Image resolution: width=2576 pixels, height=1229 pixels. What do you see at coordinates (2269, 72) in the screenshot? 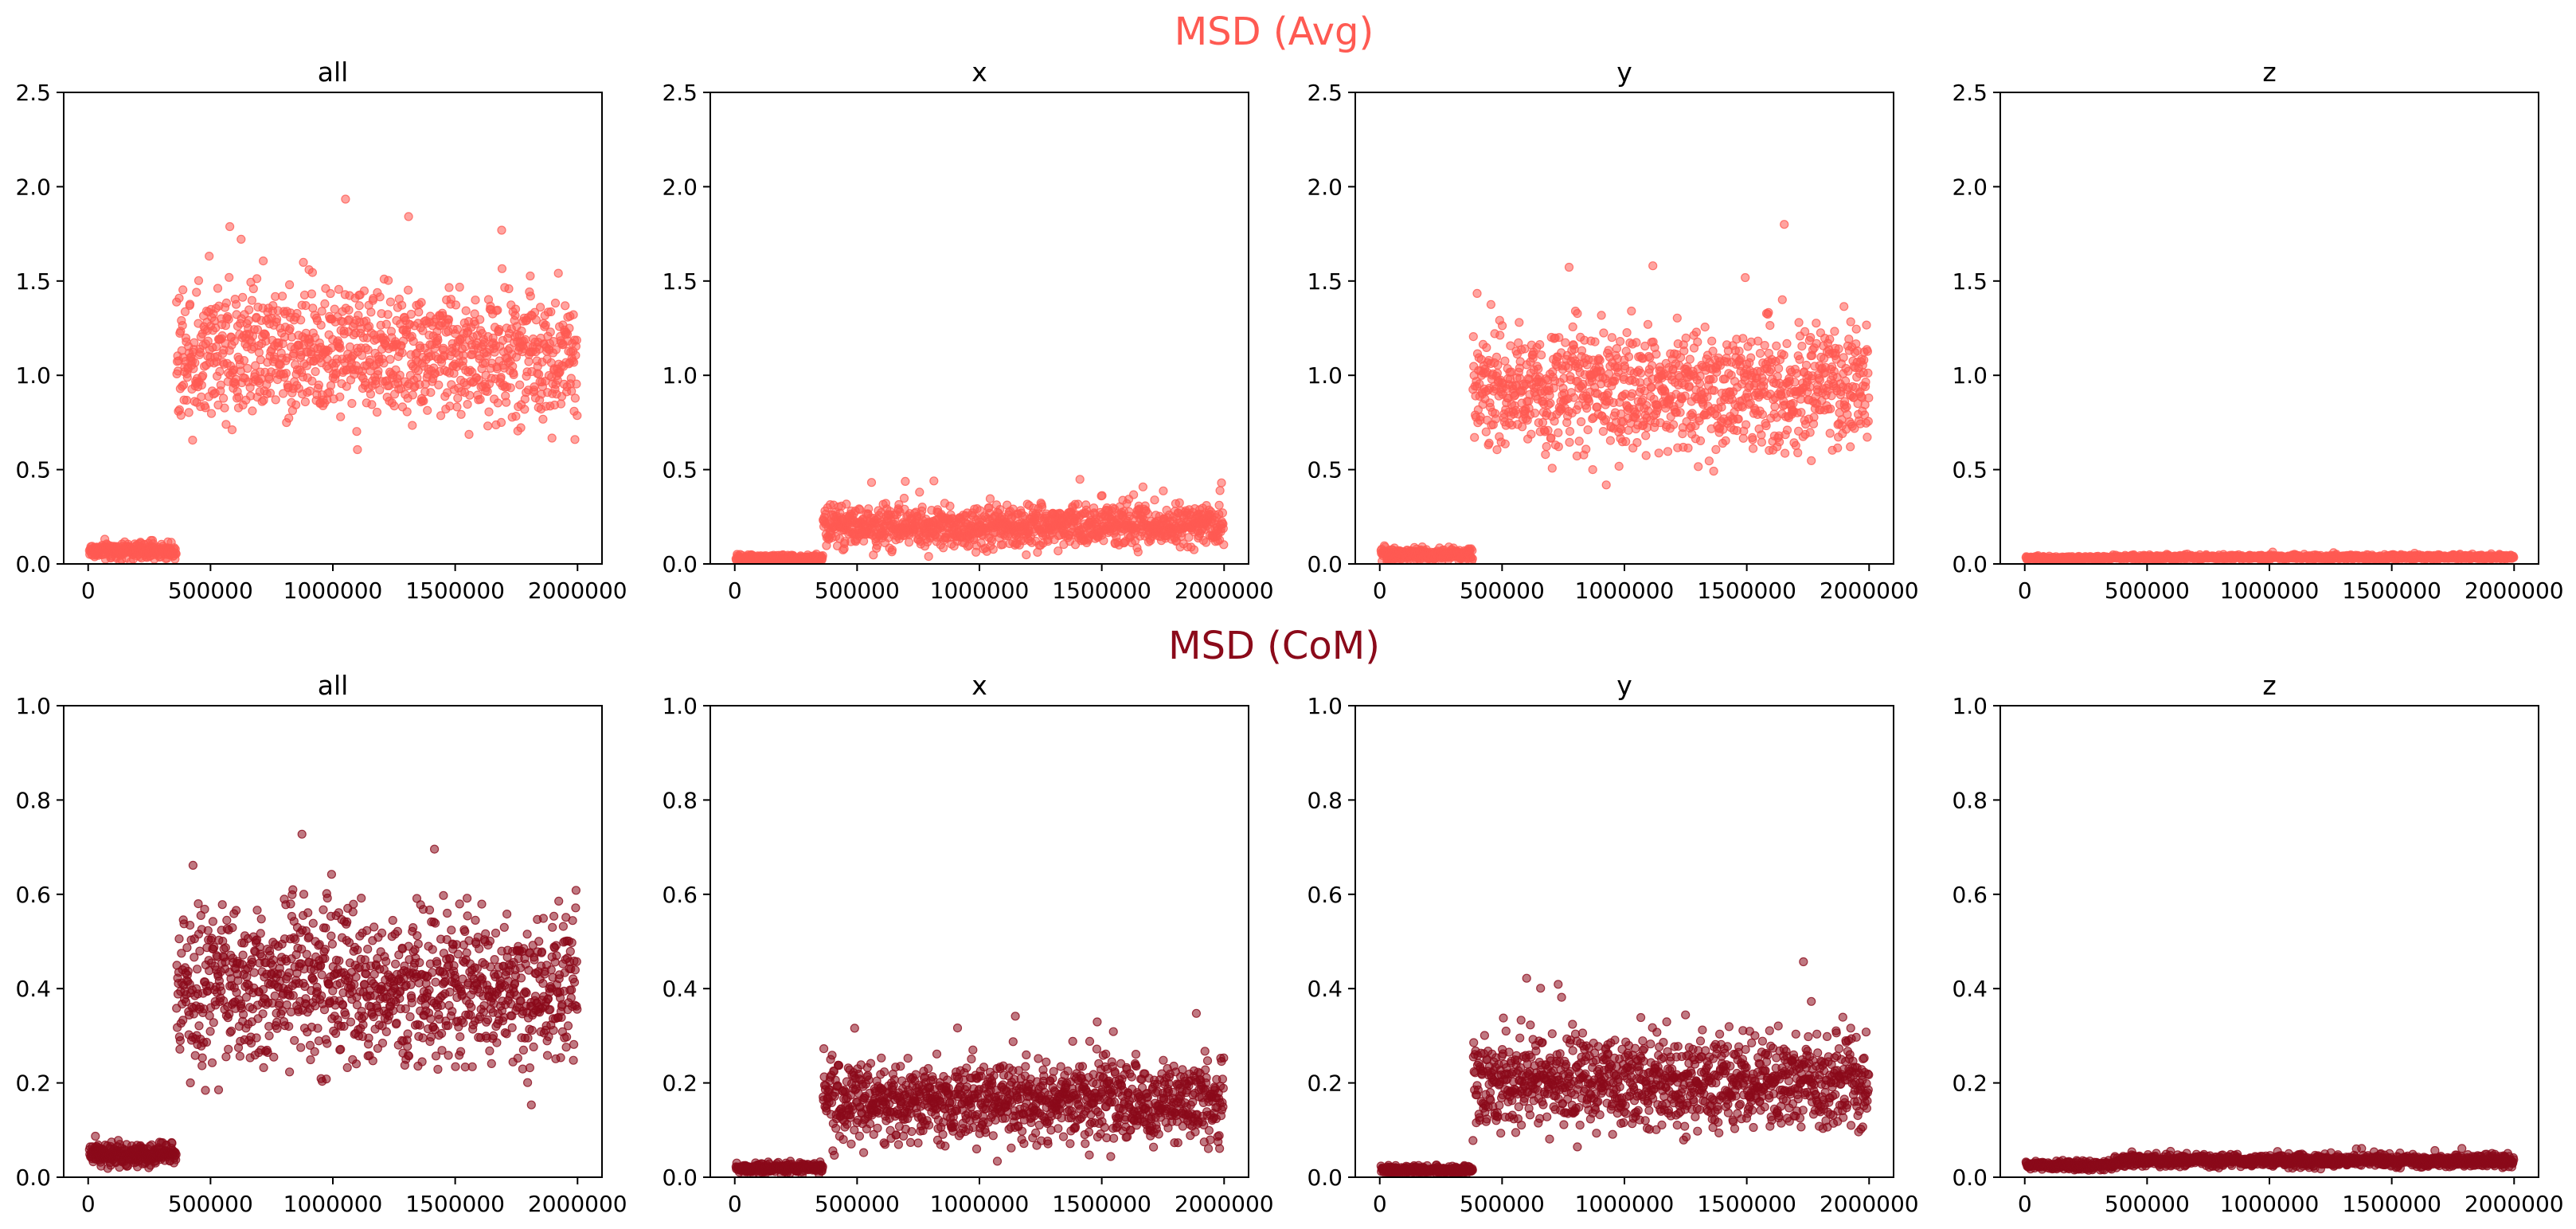
I see `panel-title: z` at bounding box center [2269, 72].